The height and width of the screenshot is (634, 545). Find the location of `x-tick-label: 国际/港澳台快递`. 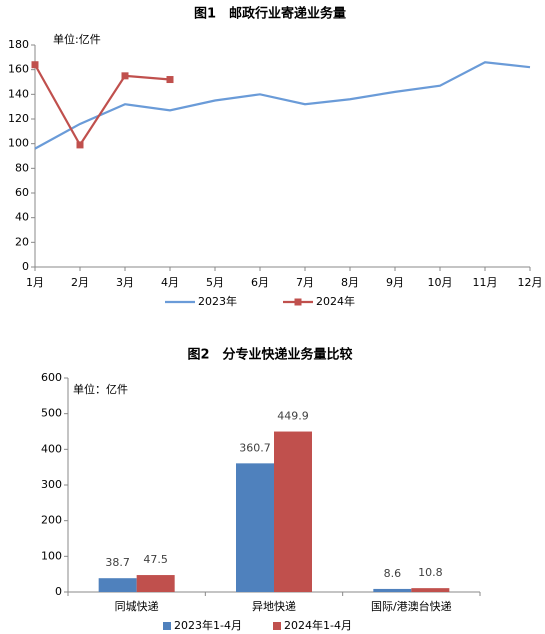

x-tick-label: 国际/港澳台快递 is located at coordinates (411, 606).